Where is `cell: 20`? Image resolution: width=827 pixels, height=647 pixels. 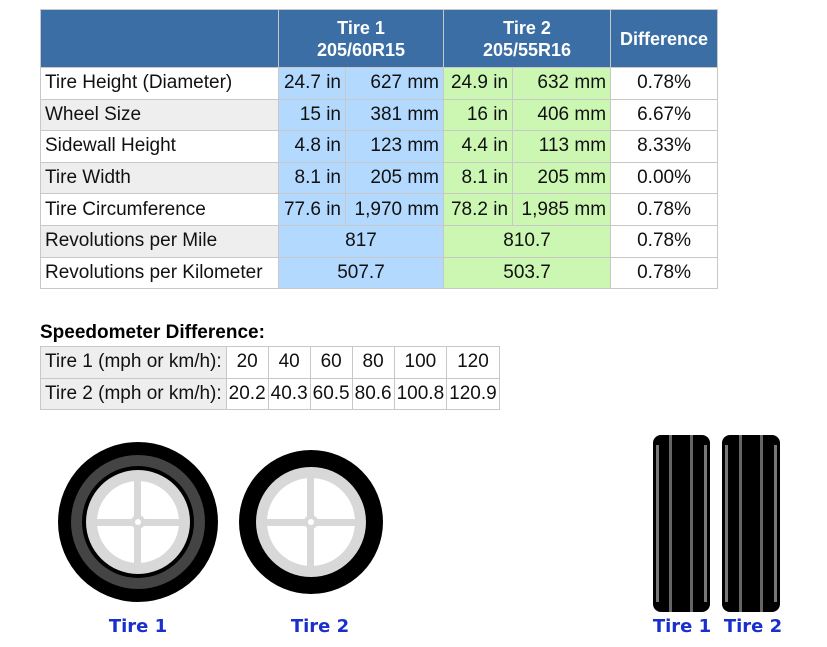
cell: 20 is located at coordinates (247, 362).